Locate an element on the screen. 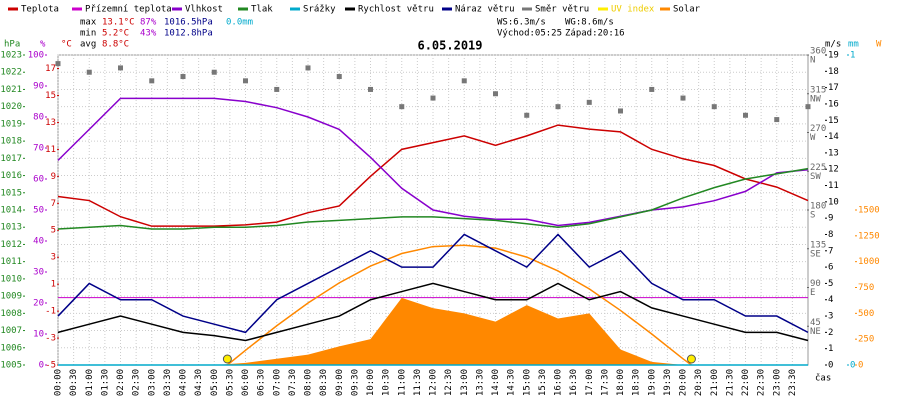 This screenshot has height=400, width=900. x-tick-label: 23:30 is located at coordinates (793, 382).